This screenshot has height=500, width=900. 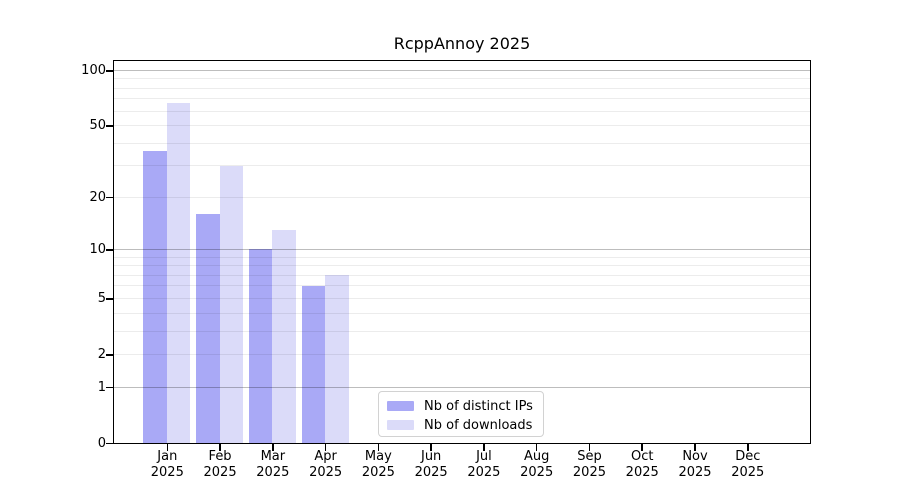 I want to click on x-tick-label-jun: Jun 2025, so click(x=431, y=465).